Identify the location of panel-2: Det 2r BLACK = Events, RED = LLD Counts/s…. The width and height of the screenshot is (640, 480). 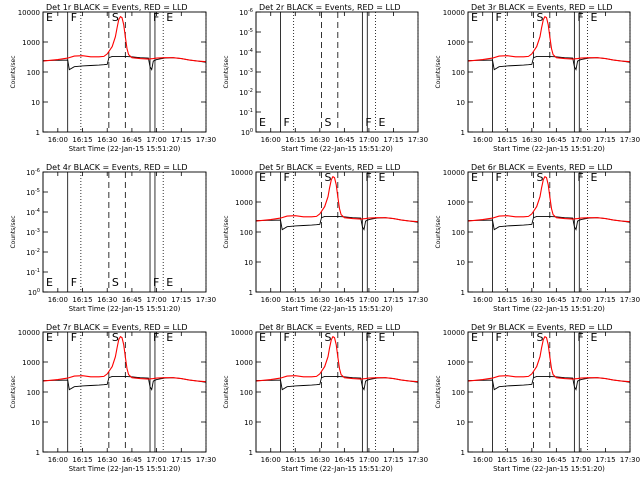
(325, 78).